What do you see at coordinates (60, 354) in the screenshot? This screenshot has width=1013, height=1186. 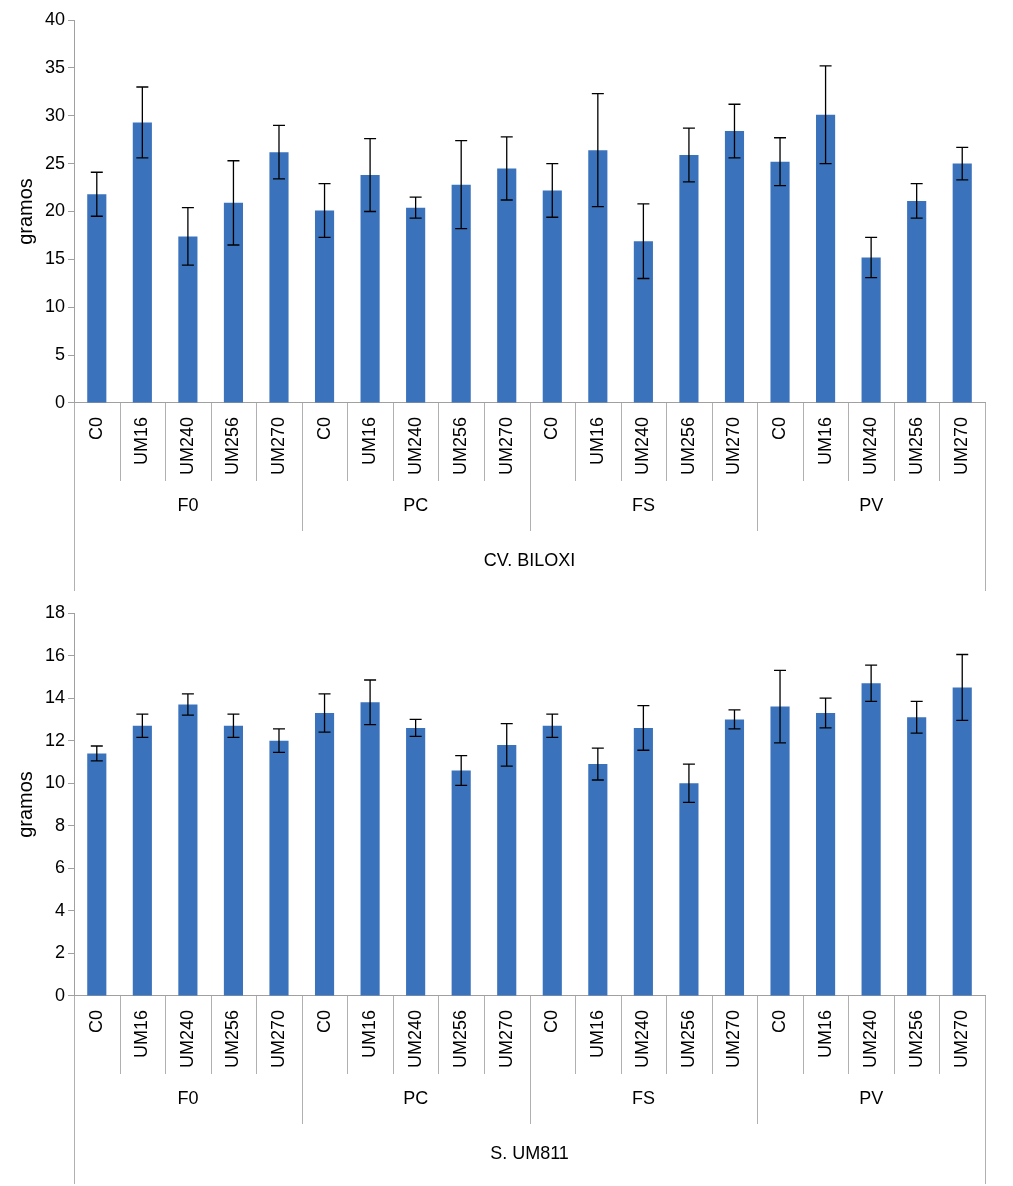 I see `y-tick-label: 5` at bounding box center [60, 354].